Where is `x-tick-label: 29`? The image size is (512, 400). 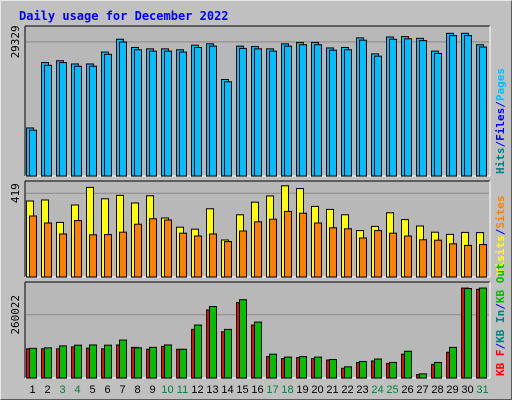
x-tick-label: 29 is located at coordinates (452, 390).